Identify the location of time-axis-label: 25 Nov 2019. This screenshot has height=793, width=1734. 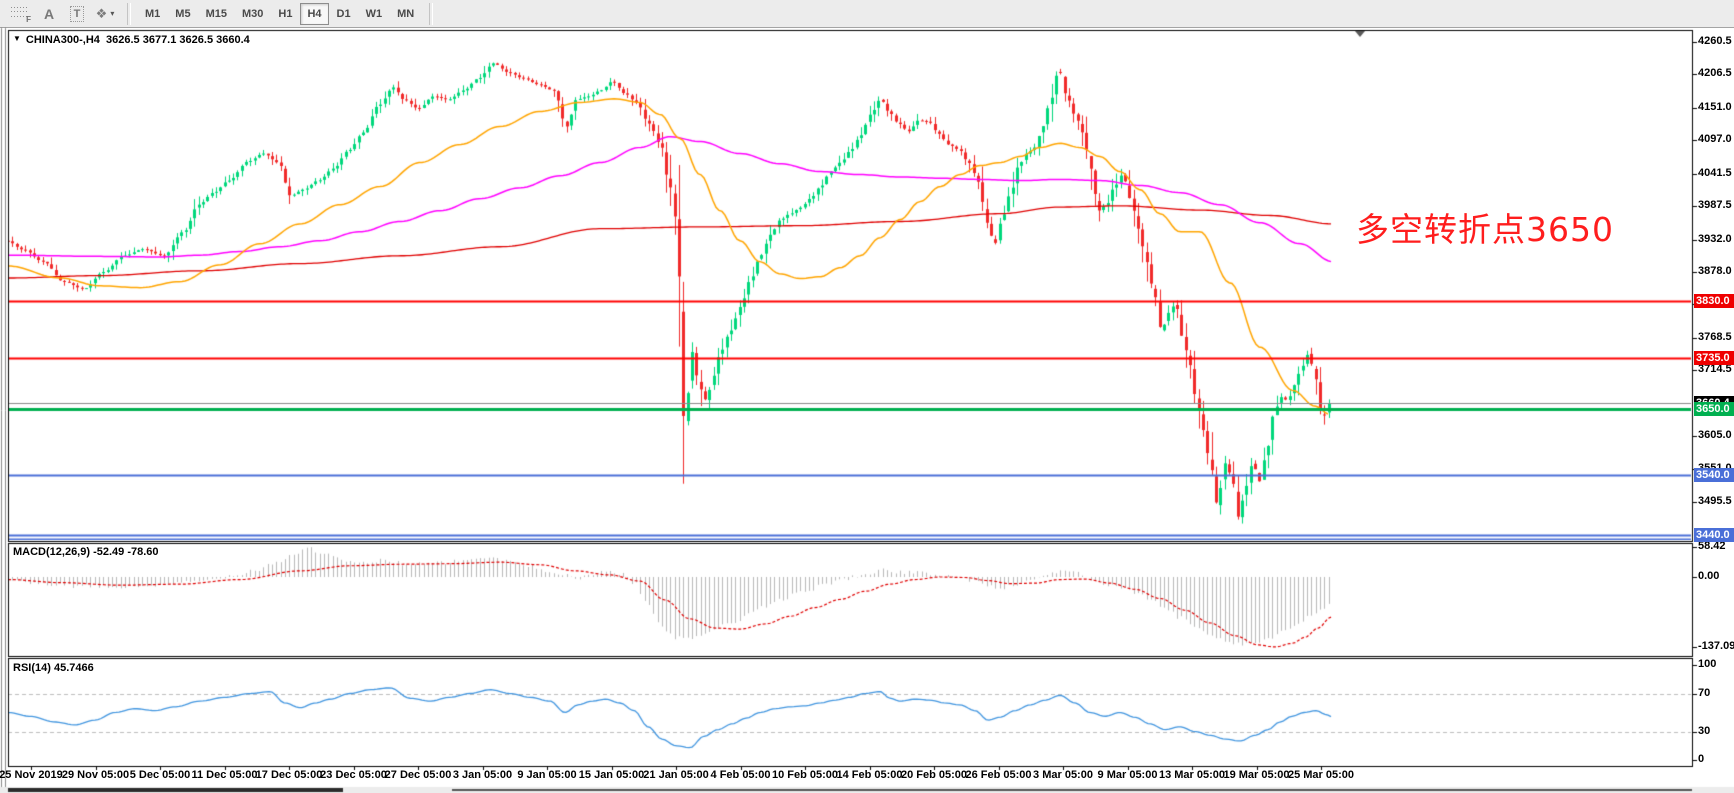
(31, 775).